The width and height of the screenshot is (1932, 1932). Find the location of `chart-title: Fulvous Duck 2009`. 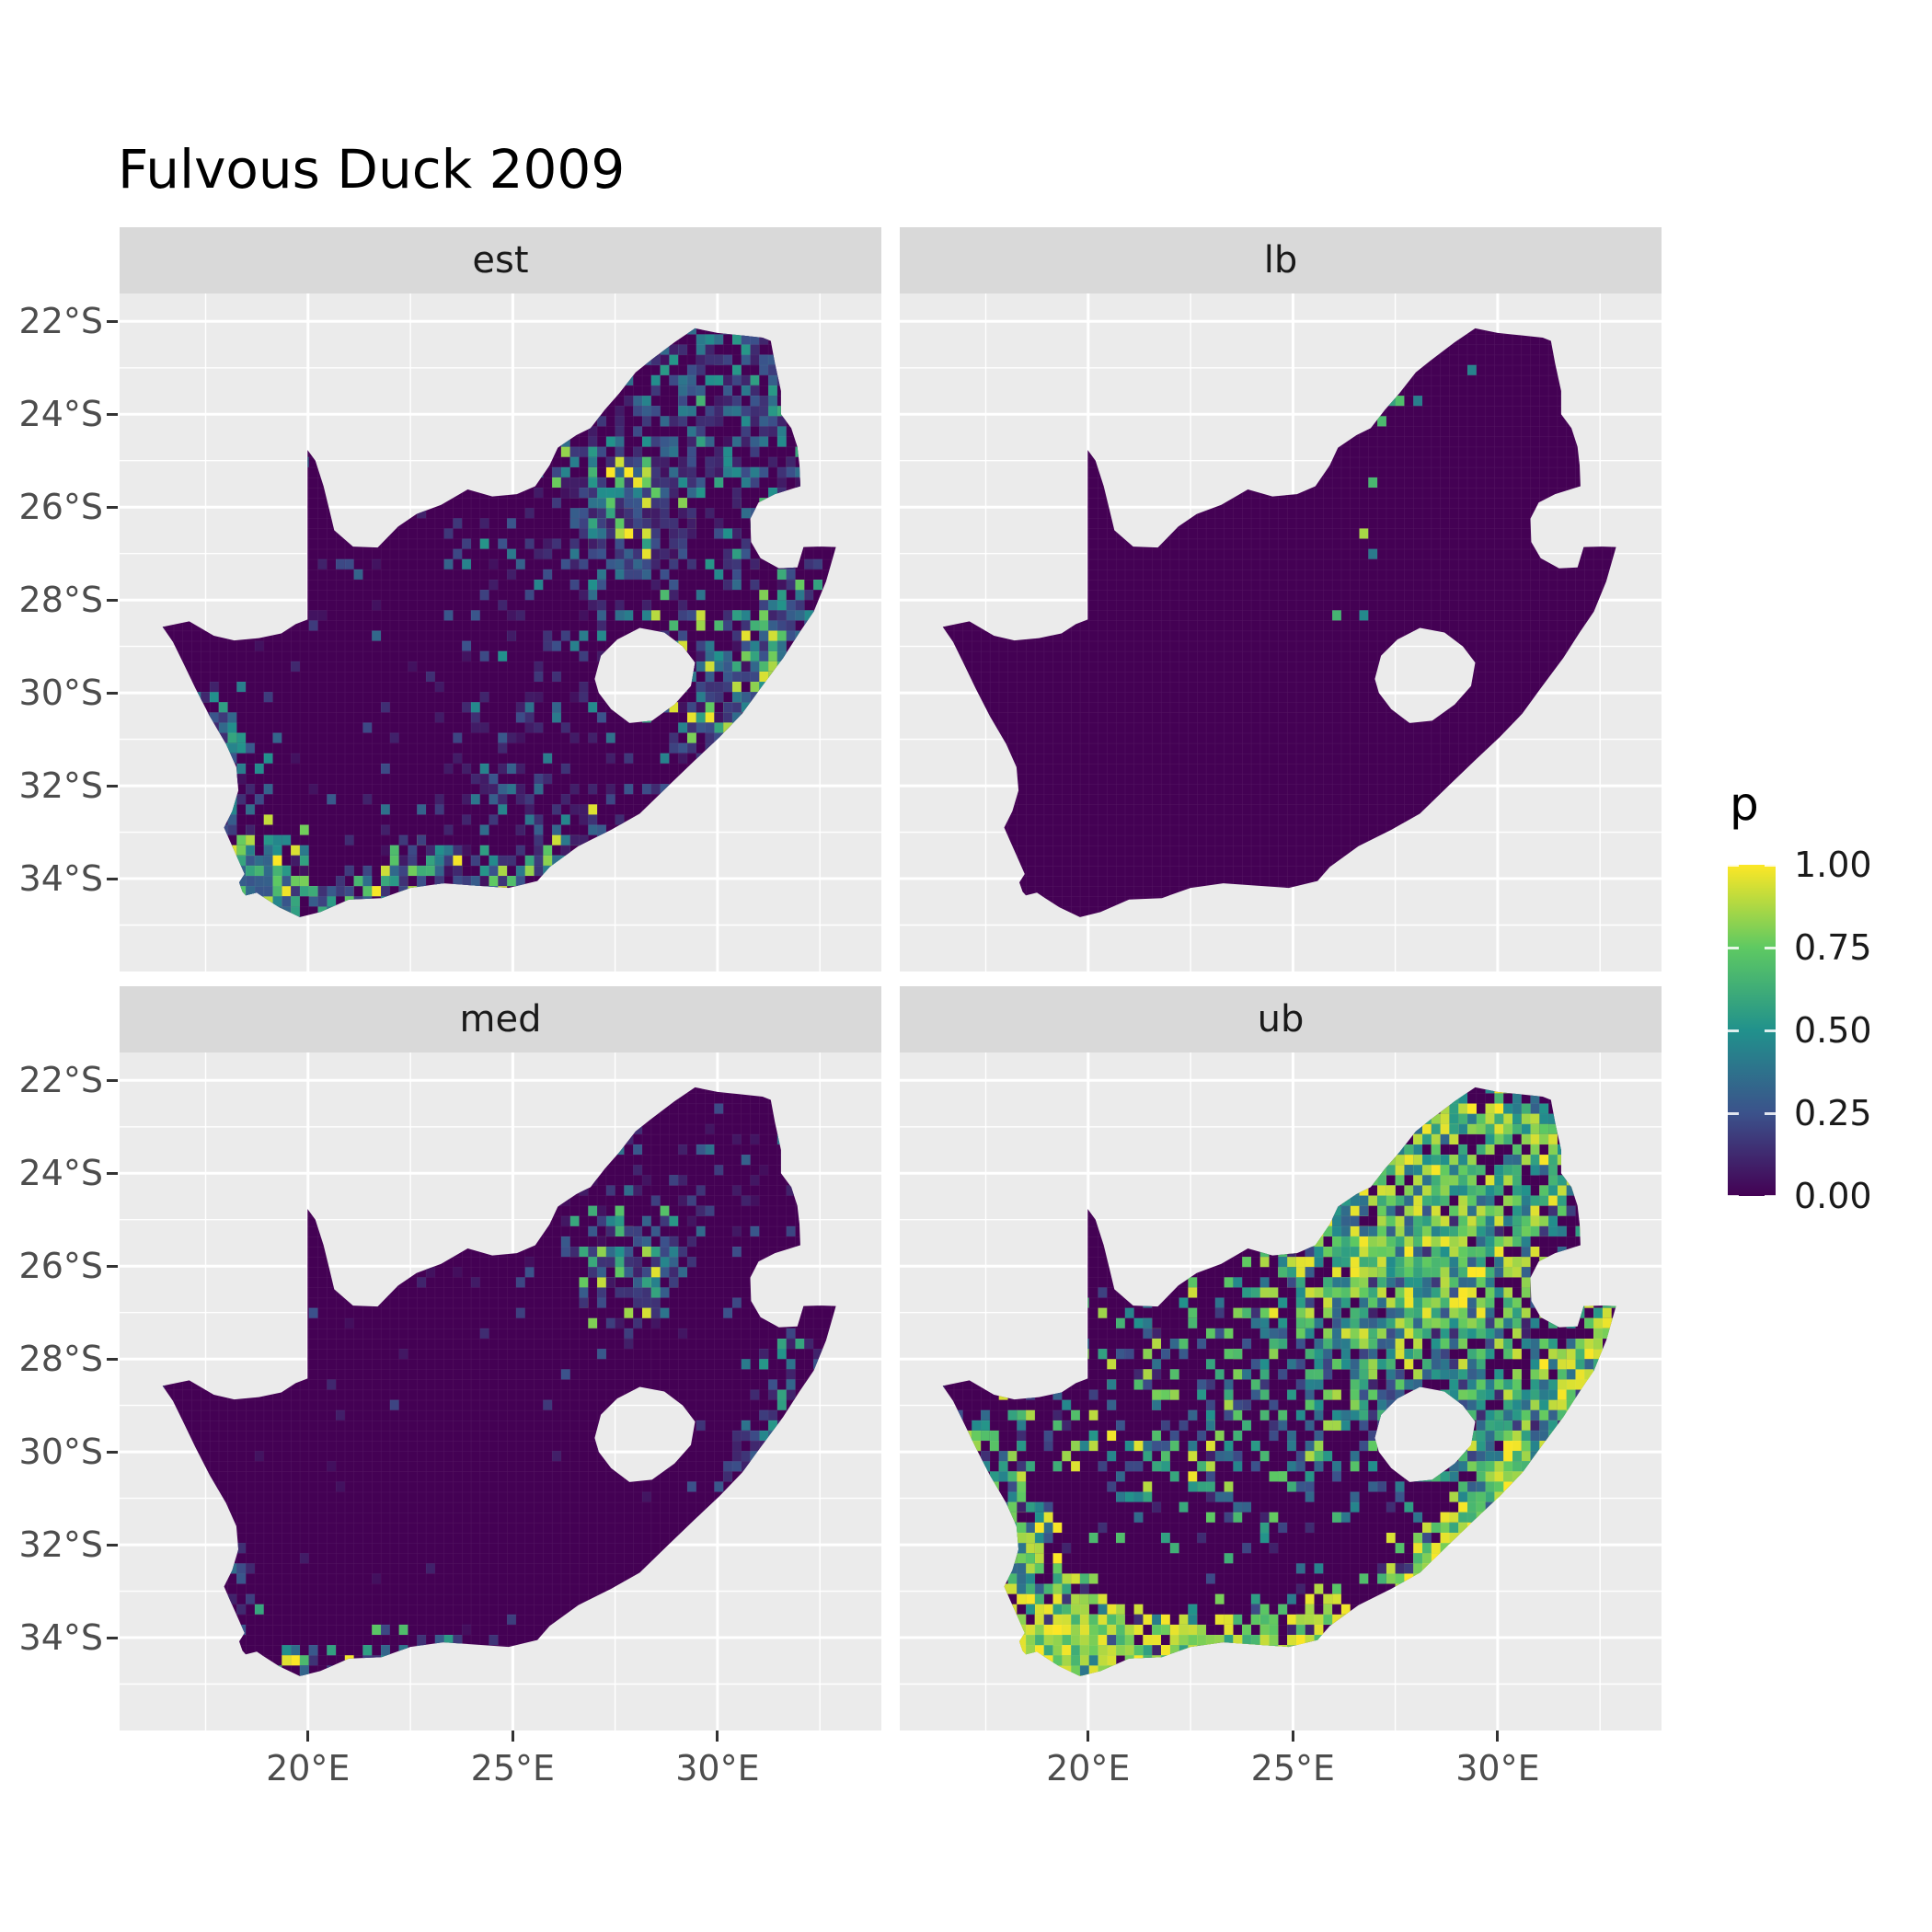

chart-title: Fulvous Duck 2009 is located at coordinates (372, 169).